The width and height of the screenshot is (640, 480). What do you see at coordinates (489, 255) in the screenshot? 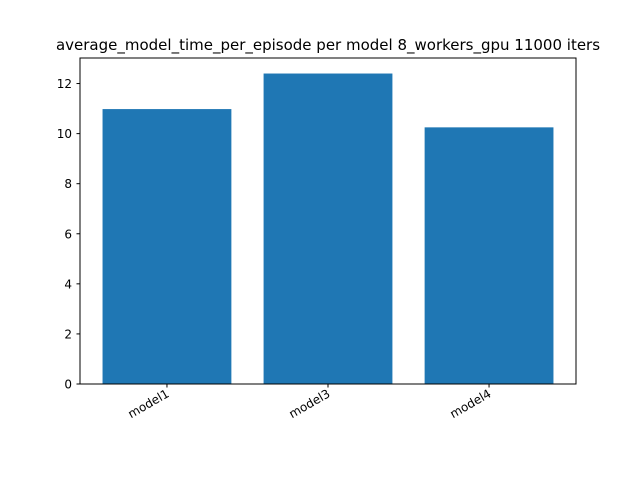
I see `bar-model4` at bounding box center [489, 255].